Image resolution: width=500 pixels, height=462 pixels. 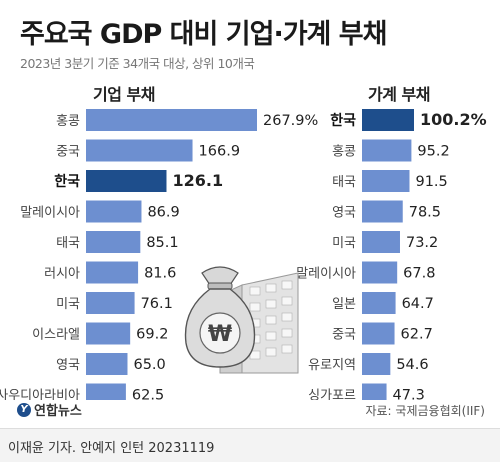 I want to click on house-category-label: 유로지역, so click(x=332, y=365).